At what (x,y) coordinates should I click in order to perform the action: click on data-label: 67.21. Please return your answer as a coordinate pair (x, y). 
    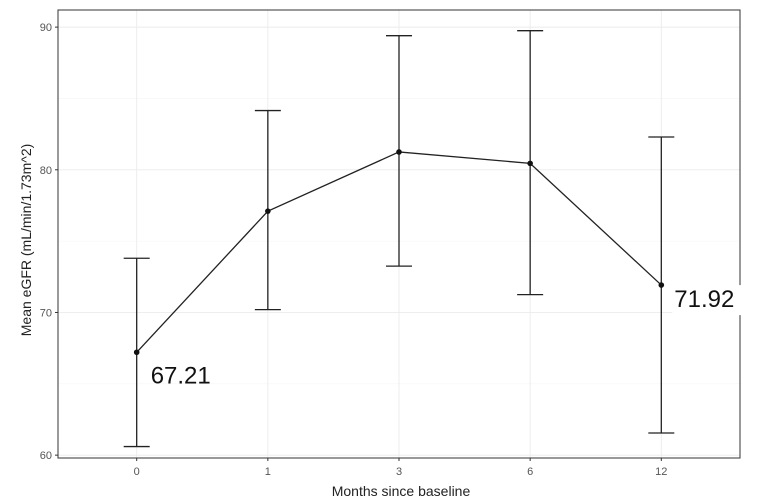
    Looking at the image, I should click on (181, 375).